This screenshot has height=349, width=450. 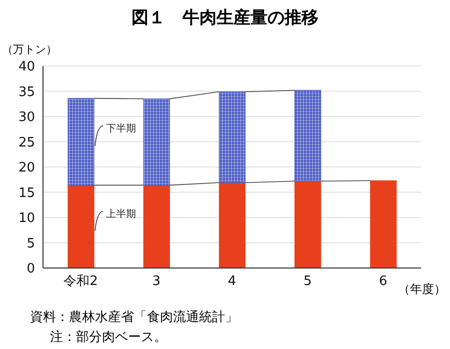 I want to click on x-tick-label: 5, so click(x=307, y=282).